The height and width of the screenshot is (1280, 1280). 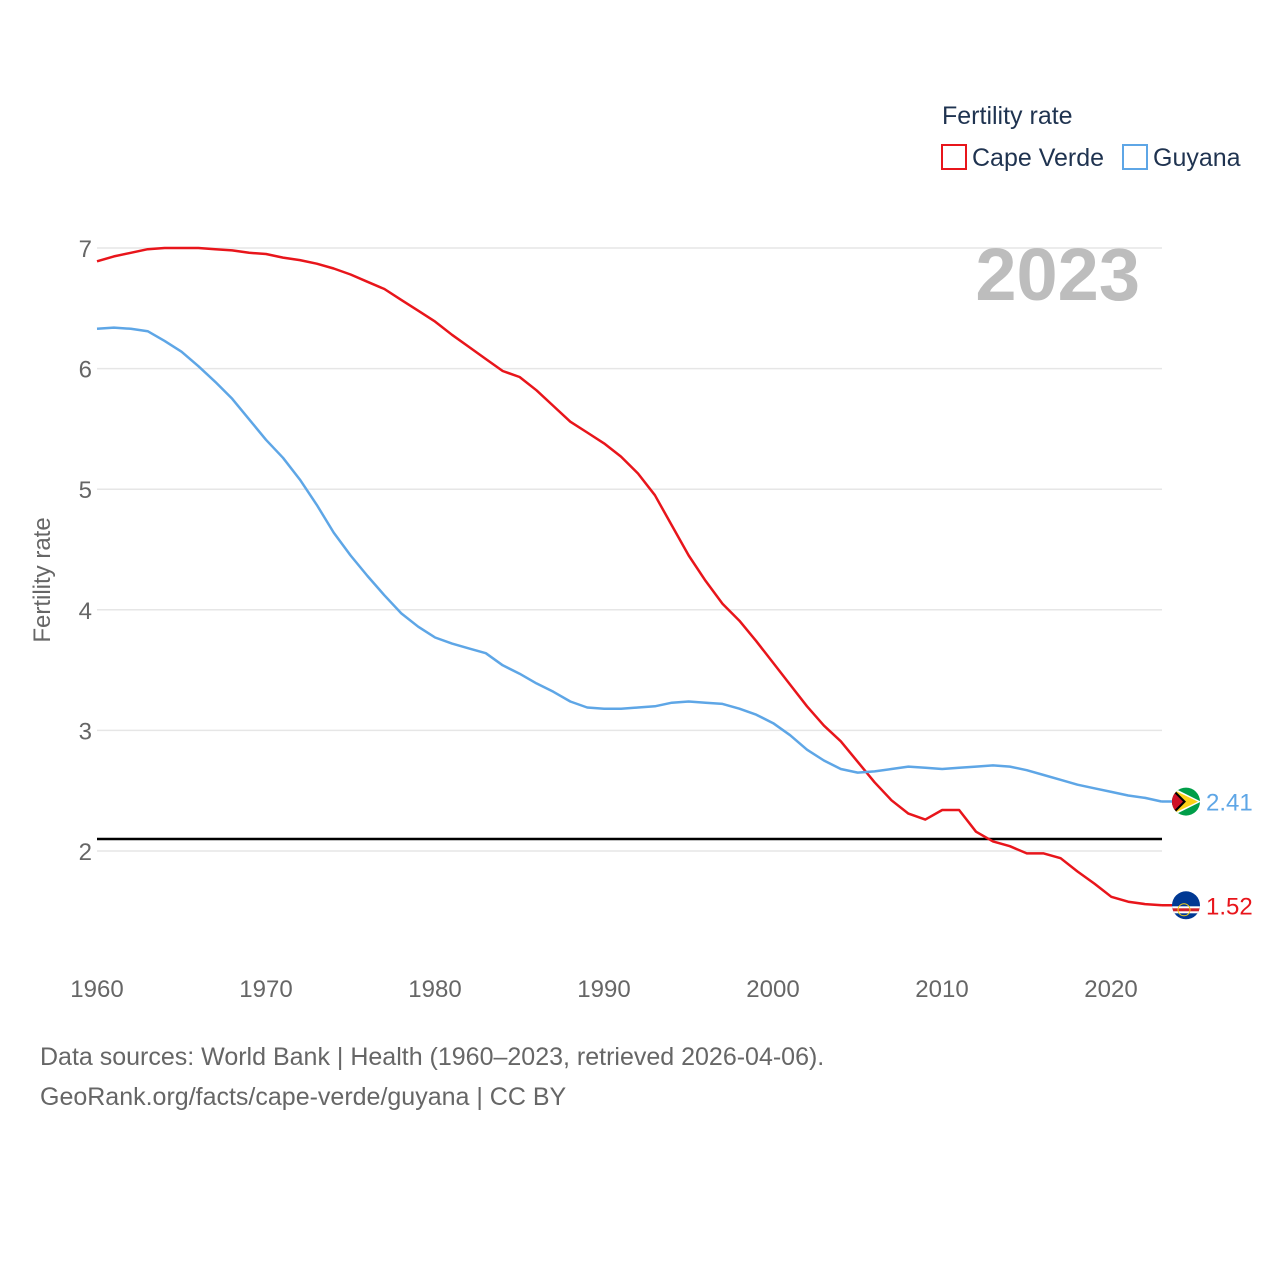 I want to click on guyana-end-value-label: 2.41, so click(x=1229, y=803).